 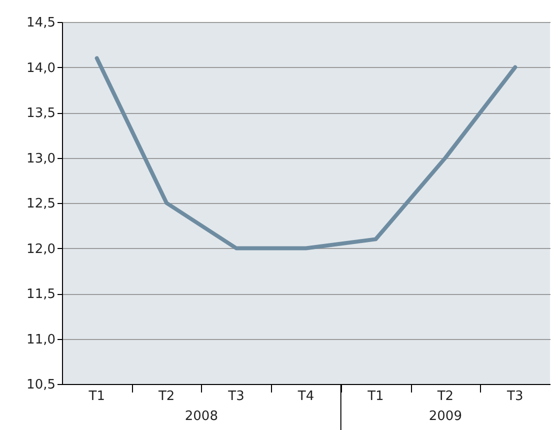 What do you see at coordinates (41, 68) in the screenshot?
I see `y-tick-label: 14,0` at bounding box center [41, 68].